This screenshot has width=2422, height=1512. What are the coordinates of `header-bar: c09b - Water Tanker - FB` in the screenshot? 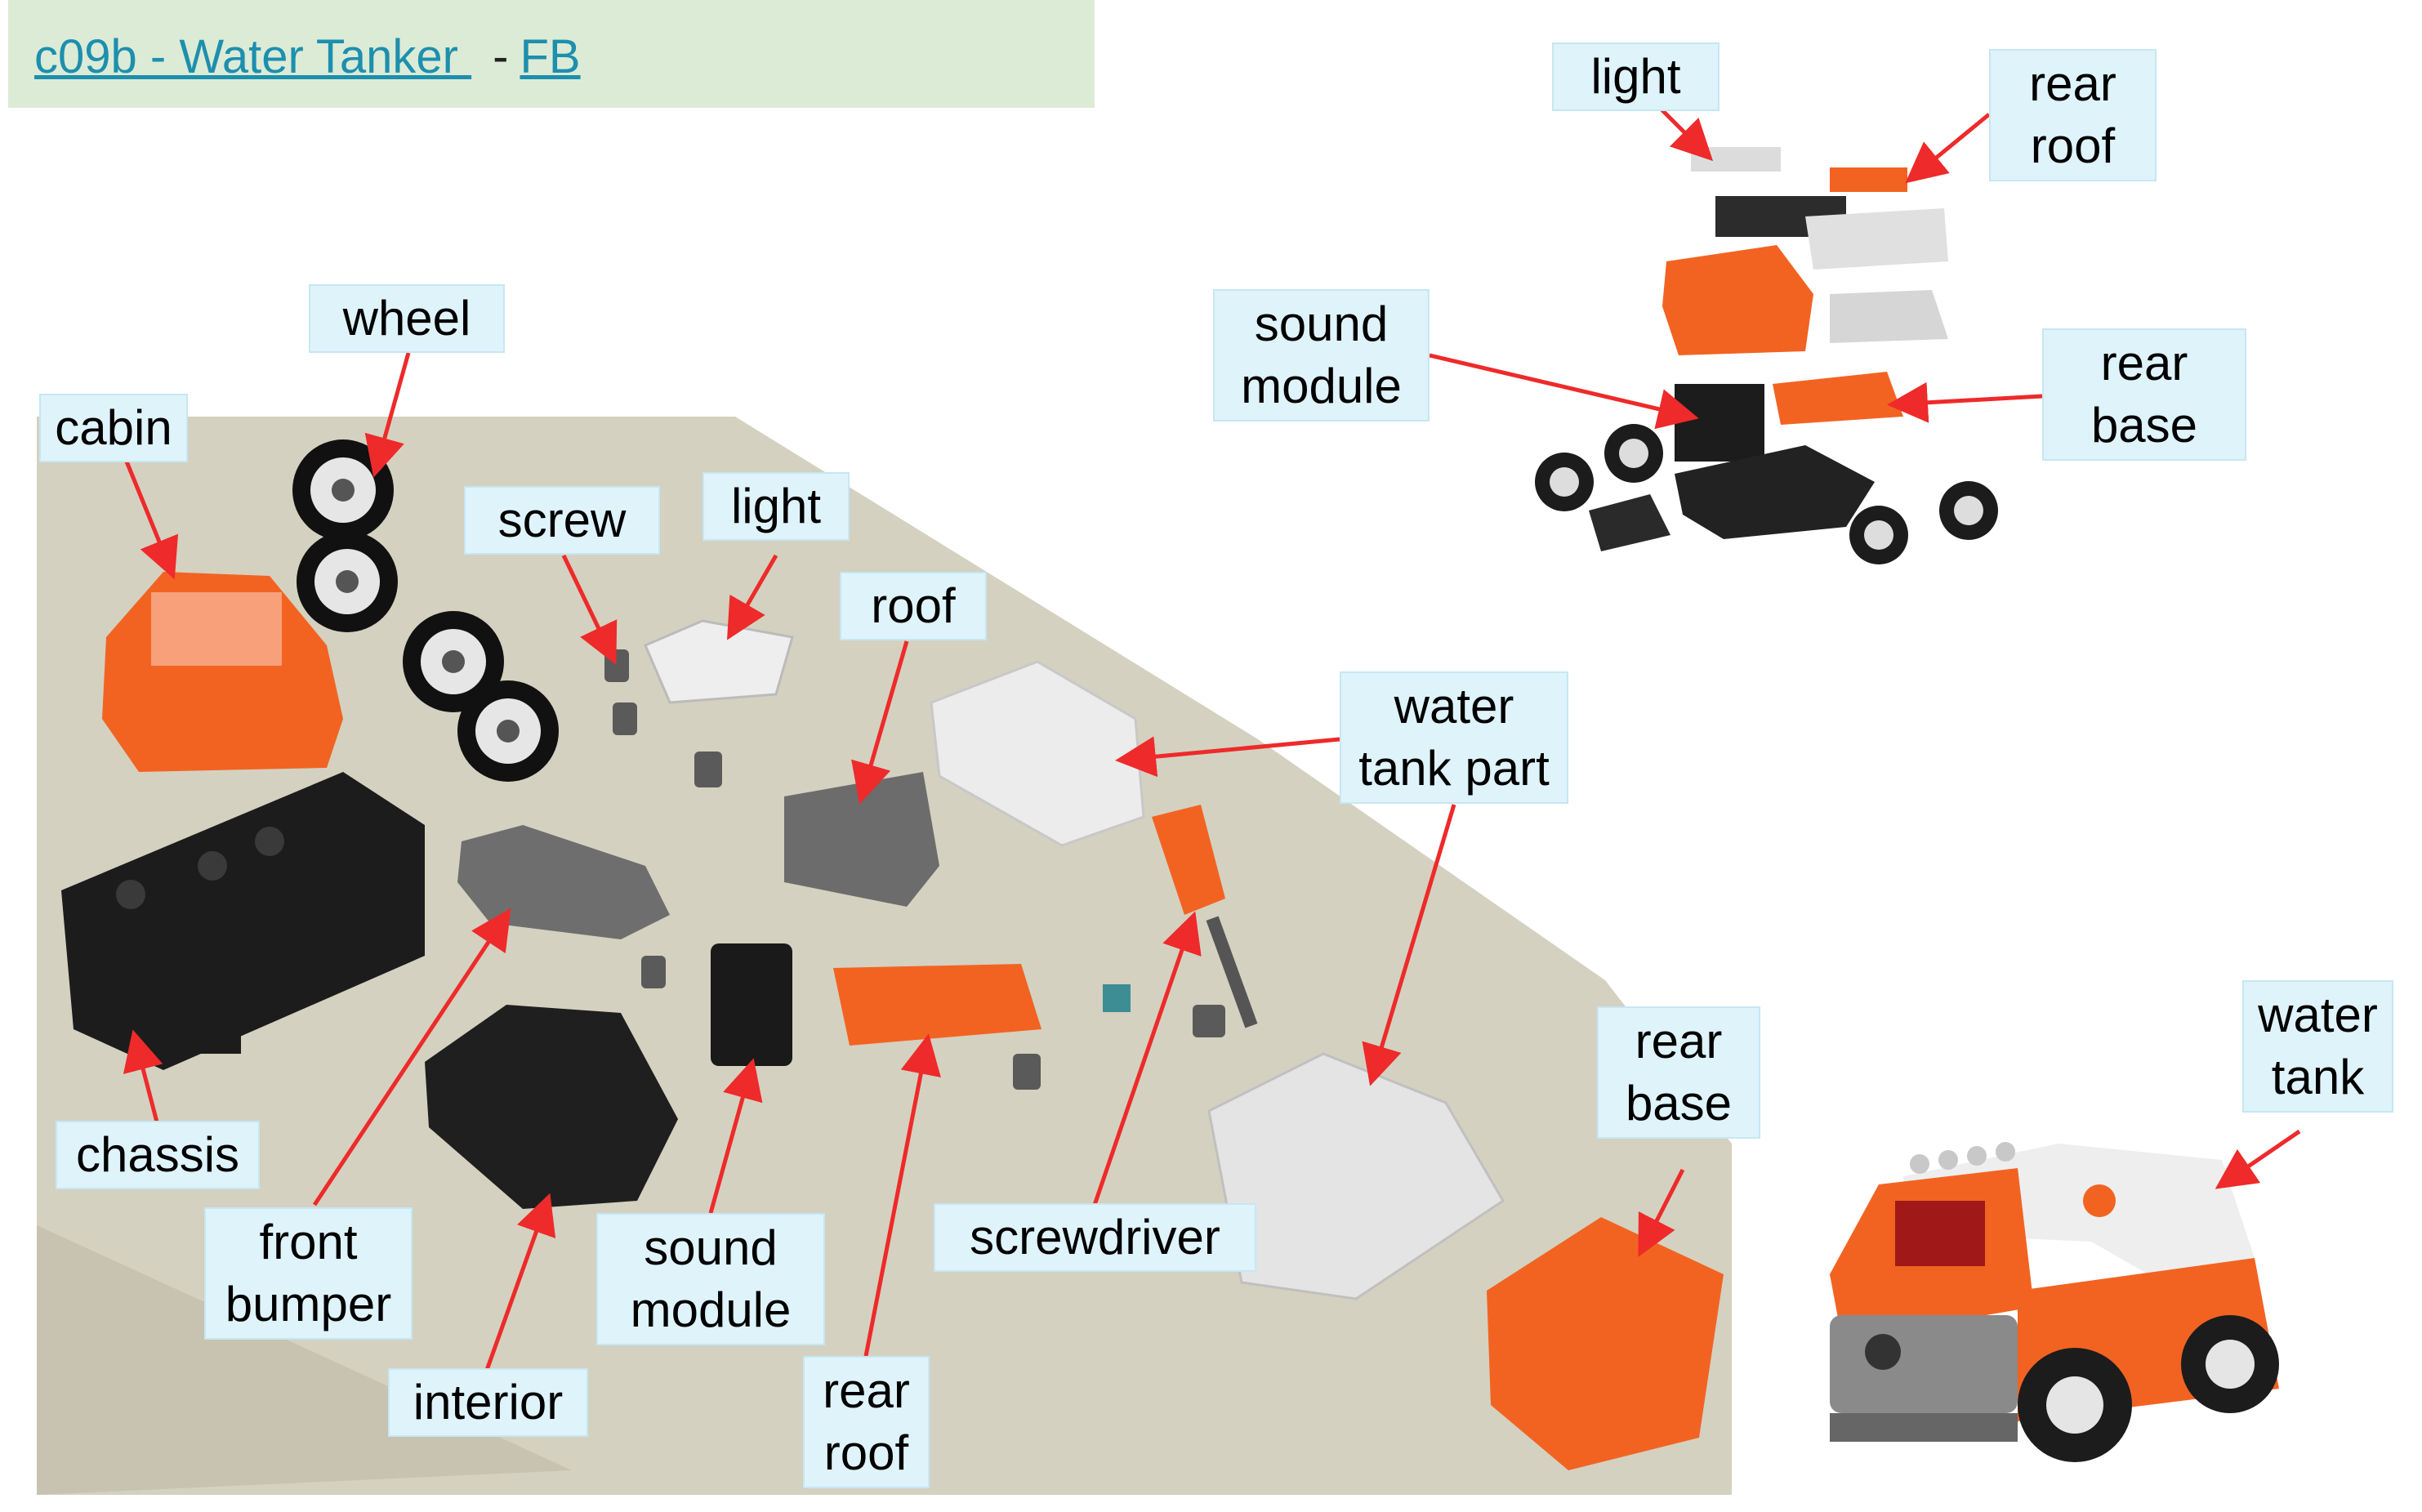 It's located at (551, 54).